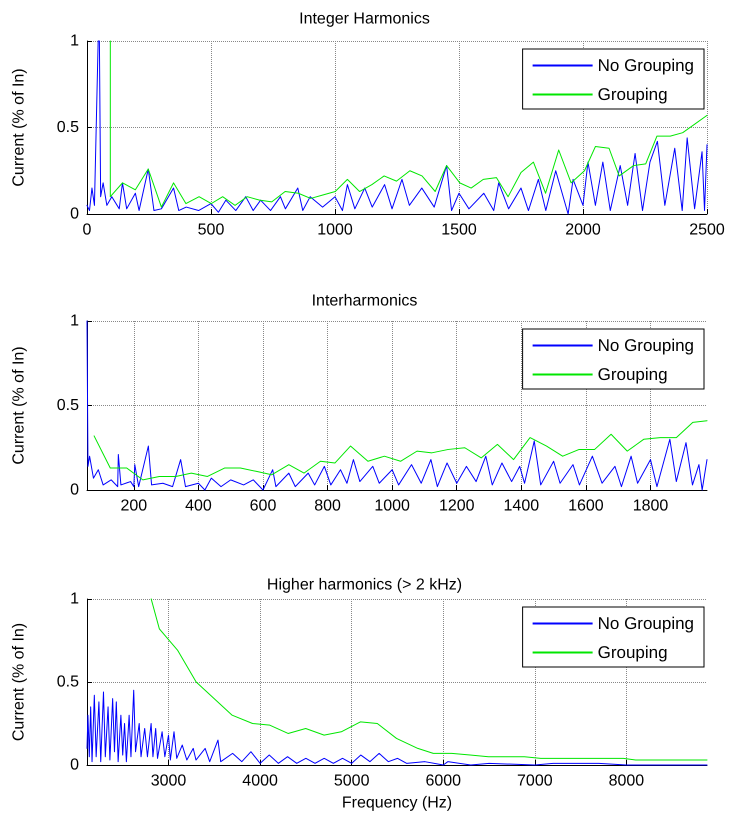 The image size is (729, 829). I want to click on x-tick-label: 800, so click(328, 506).